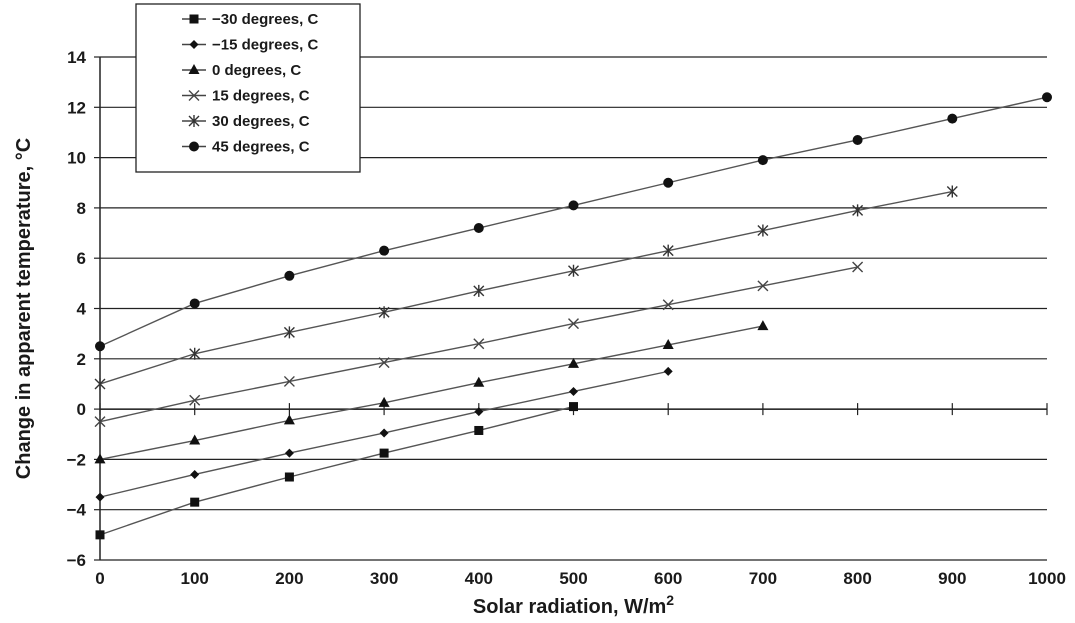  I want to click on legend-label: −30 degrees, C, so click(265, 19).